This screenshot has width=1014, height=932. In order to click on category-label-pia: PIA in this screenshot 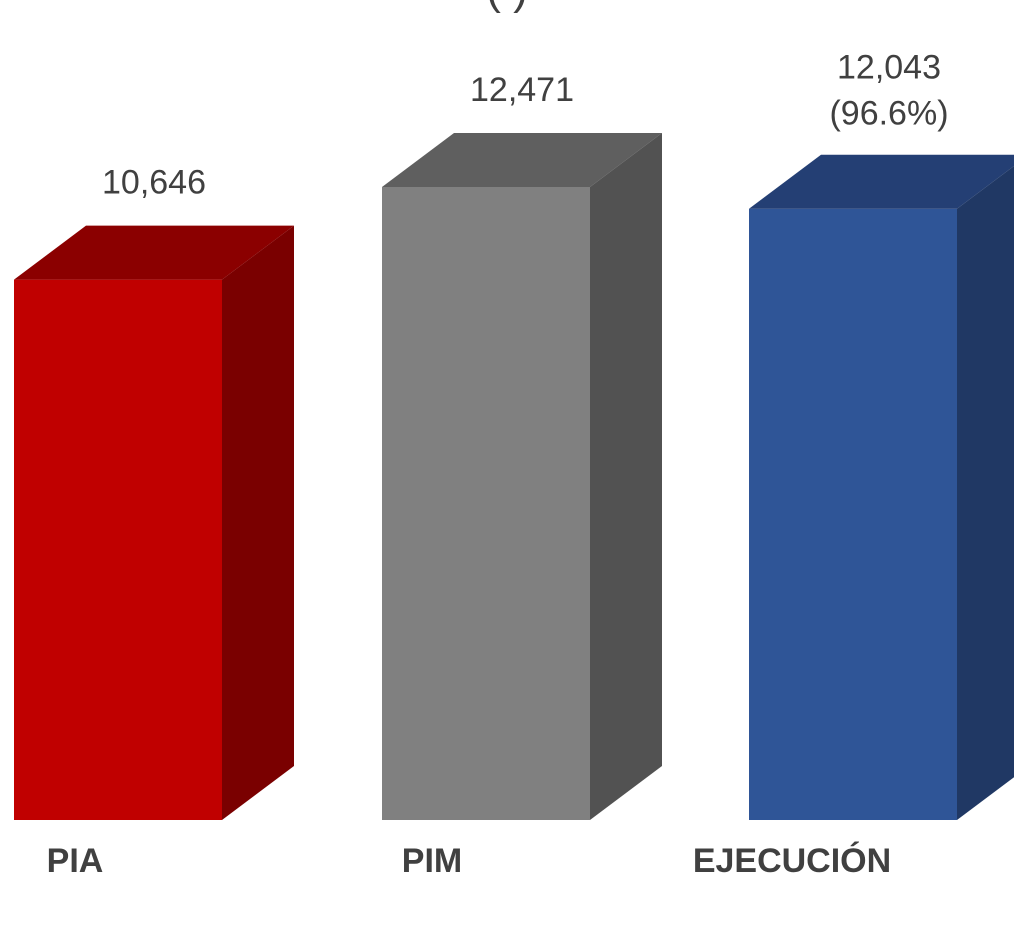, I will do `click(75, 861)`.